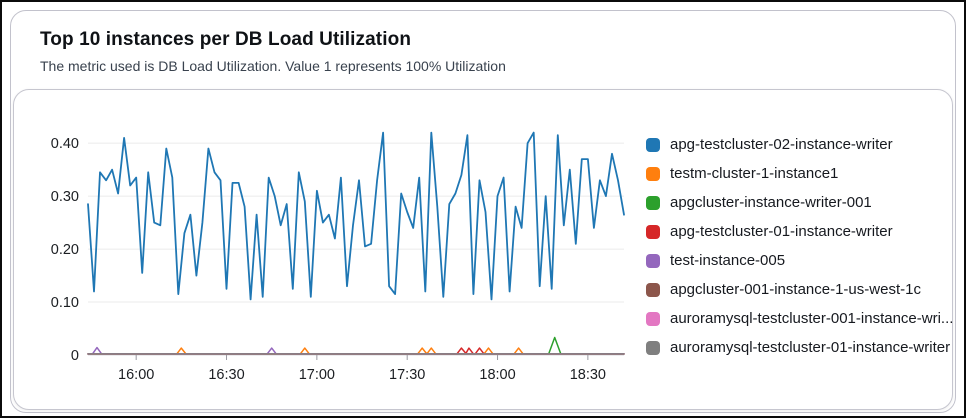 The image size is (966, 418). What do you see at coordinates (65, 250) in the screenshot?
I see `y-tick-label: 0.20` at bounding box center [65, 250].